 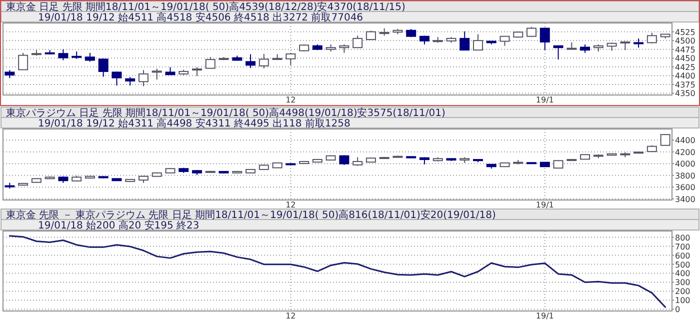 I want to click on chart-subtitle: 19/01/18 19/12 始4311 高4498 安4311 終4495 出118 前取1258, so click(x=194, y=124).